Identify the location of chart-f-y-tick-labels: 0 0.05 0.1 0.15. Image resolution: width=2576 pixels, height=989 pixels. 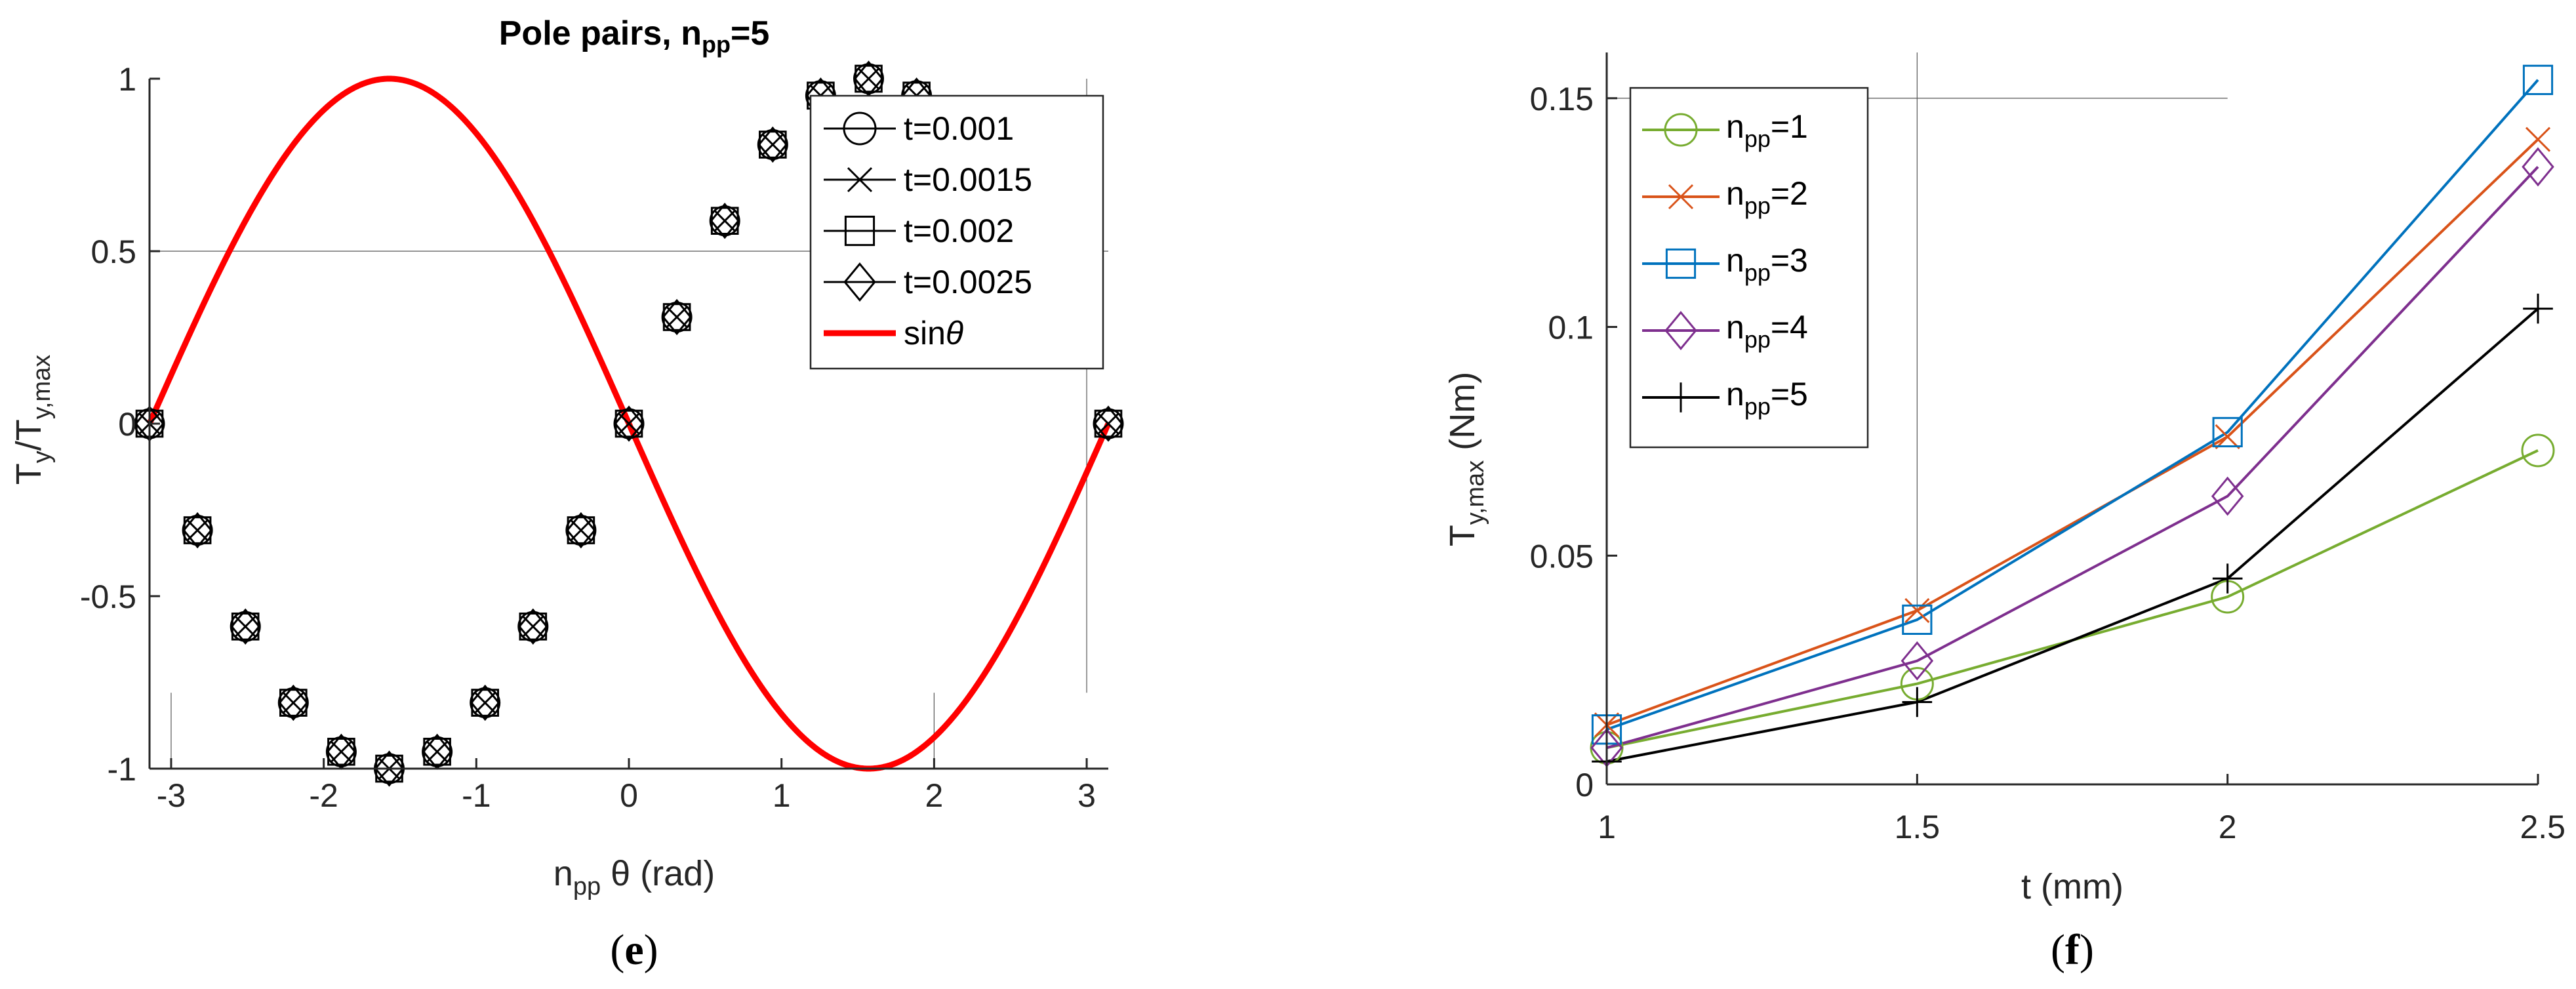
(1562, 442).